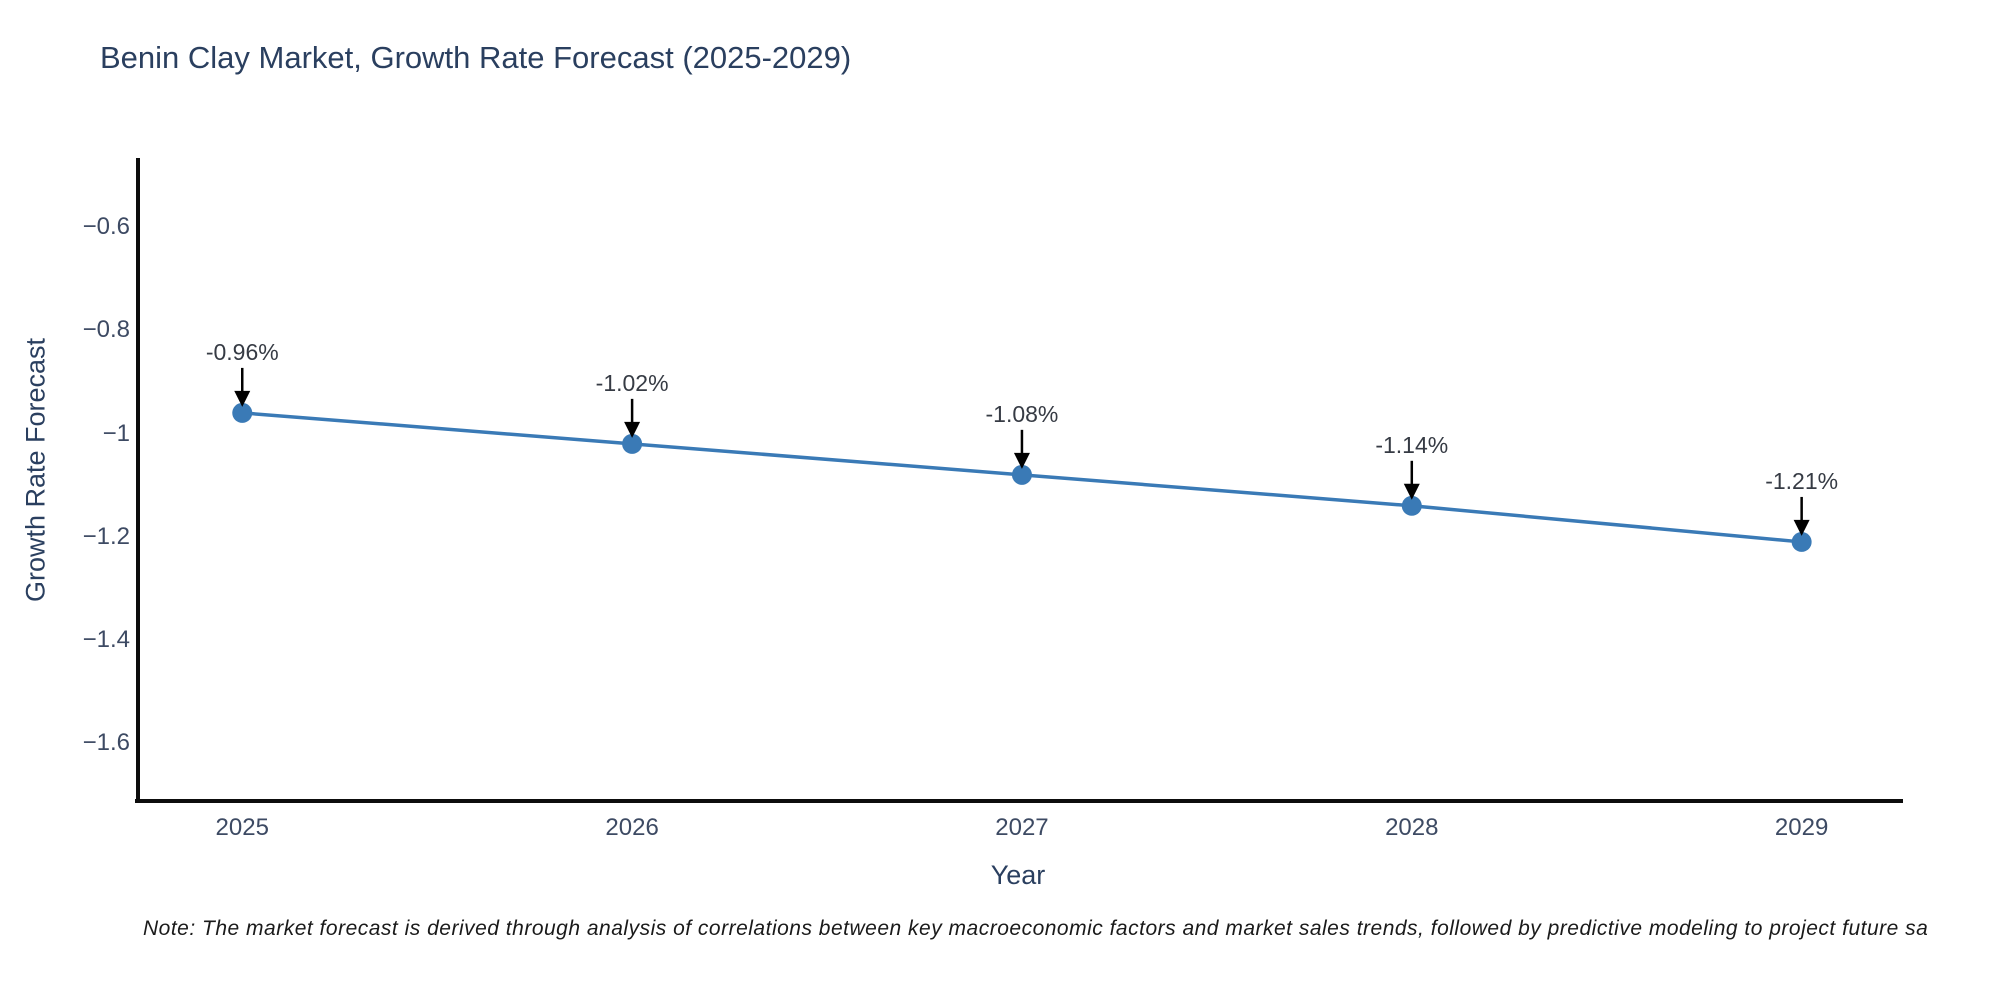 Image resolution: width=2000 pixels, height=1000 pixels. Describe the element at coordinates (632, 382) in the screenshot. I see `data-point-label: -1.02%` at that location.